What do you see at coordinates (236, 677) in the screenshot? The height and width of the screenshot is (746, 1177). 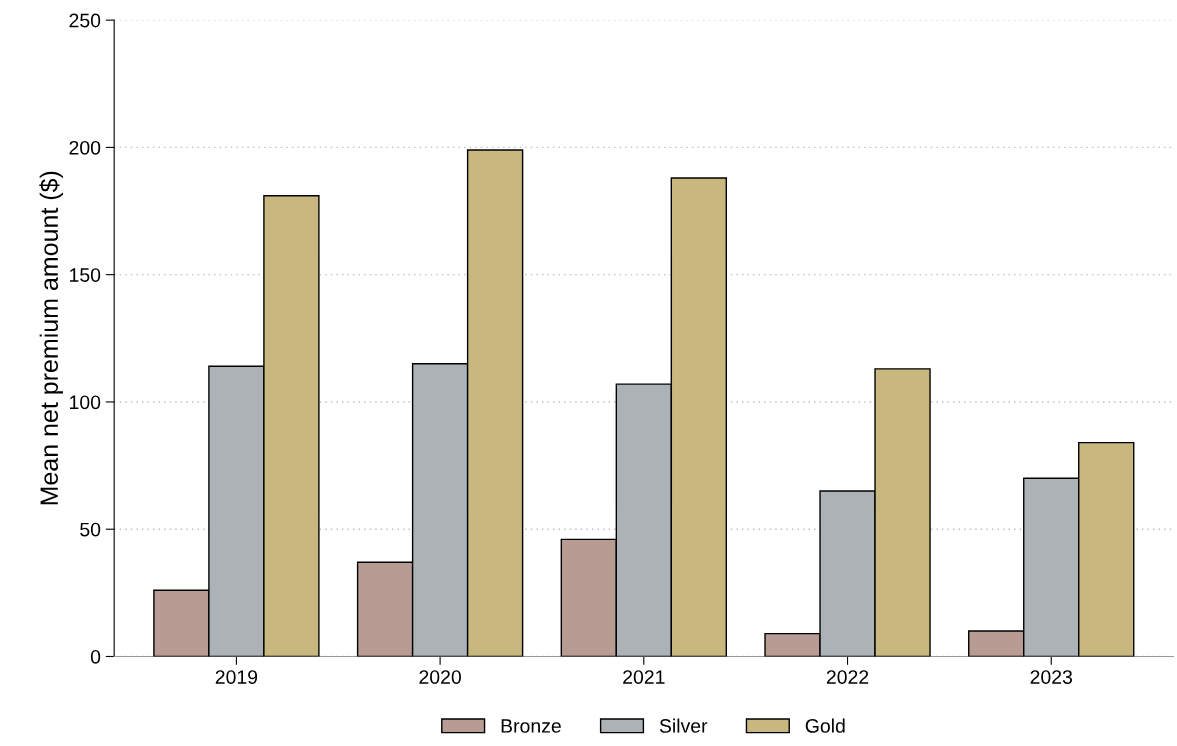 I see `x-tick-label: 2019` at bounding box center [236, 677].